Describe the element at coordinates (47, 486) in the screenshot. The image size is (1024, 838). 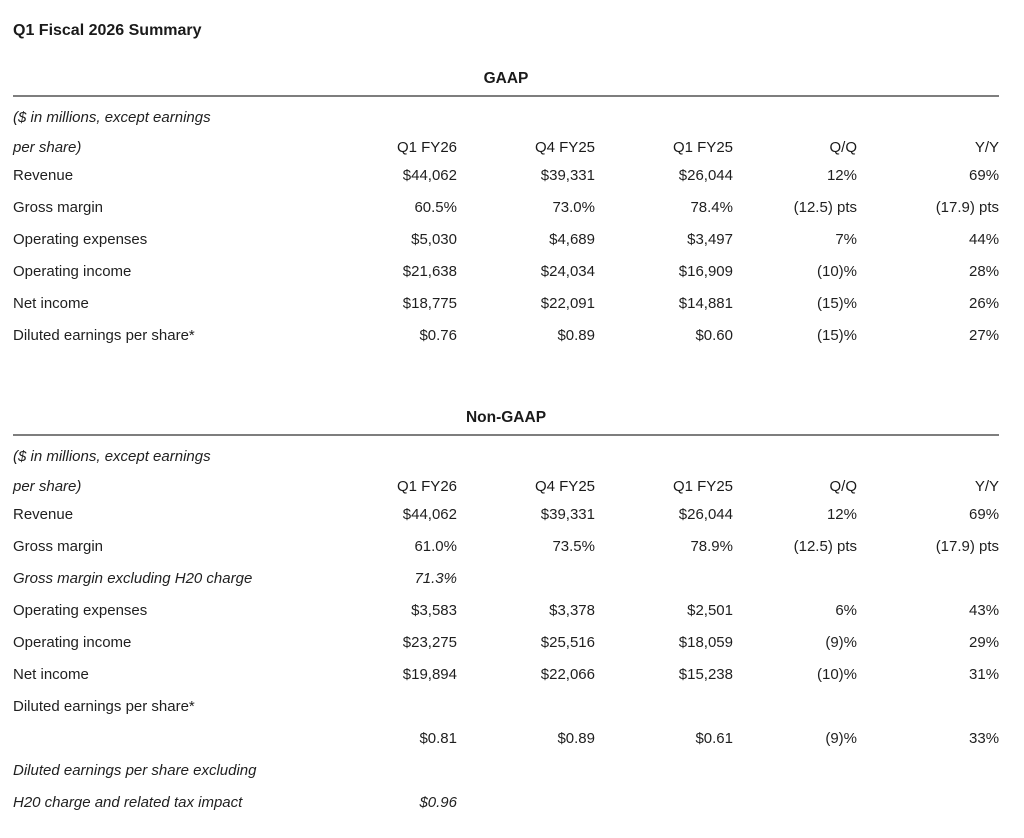
I see `unit-note-line2: per share)` at that location.